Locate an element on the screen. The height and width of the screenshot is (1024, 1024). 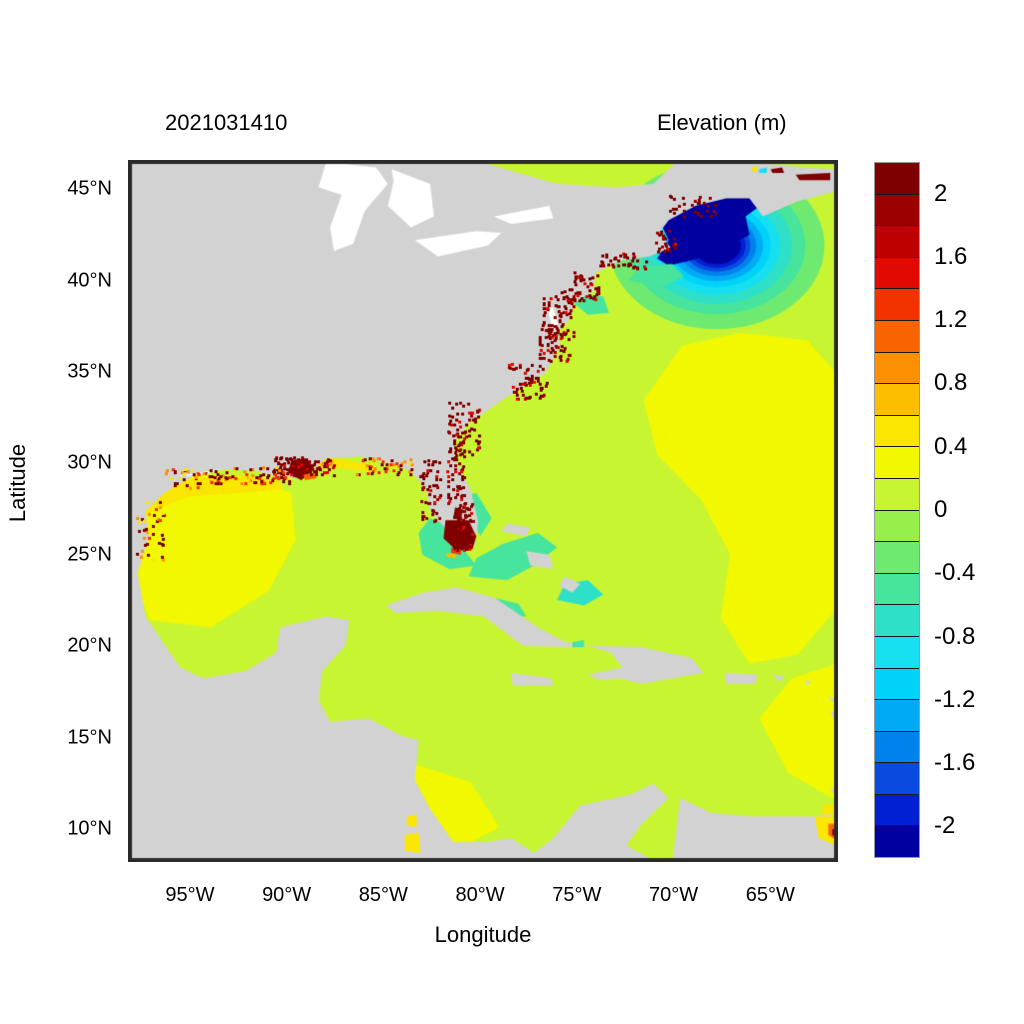
elevation-colorbar is located at coordinates (897, 510).